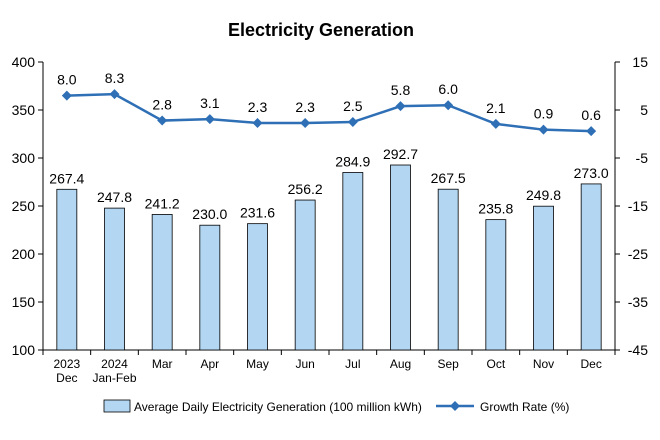  What do you see at coordinates (638, 302) in the screenshot?
I see `right-tick-label: -35` at bounding box center [638, 302].